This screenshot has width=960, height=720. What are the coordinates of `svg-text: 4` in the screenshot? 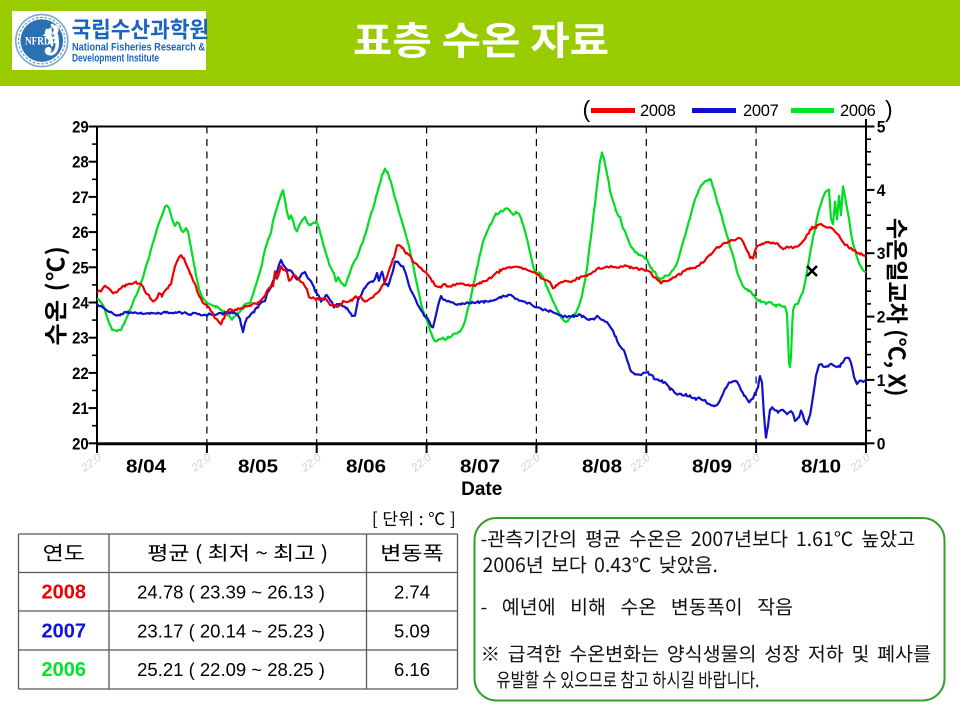 It's located at (881, 190).